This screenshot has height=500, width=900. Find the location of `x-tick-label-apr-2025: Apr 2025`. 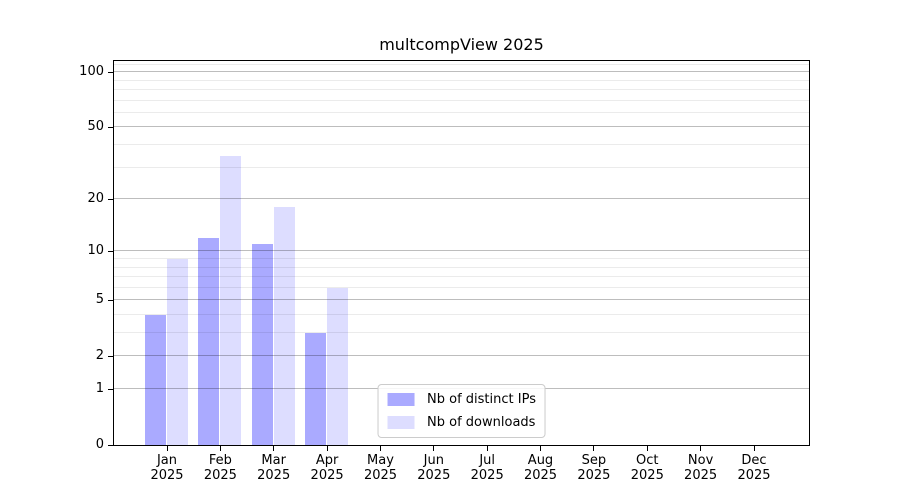

x-tick-label-apr-2025: Apr 2025 is located at coordinates (327, 468).